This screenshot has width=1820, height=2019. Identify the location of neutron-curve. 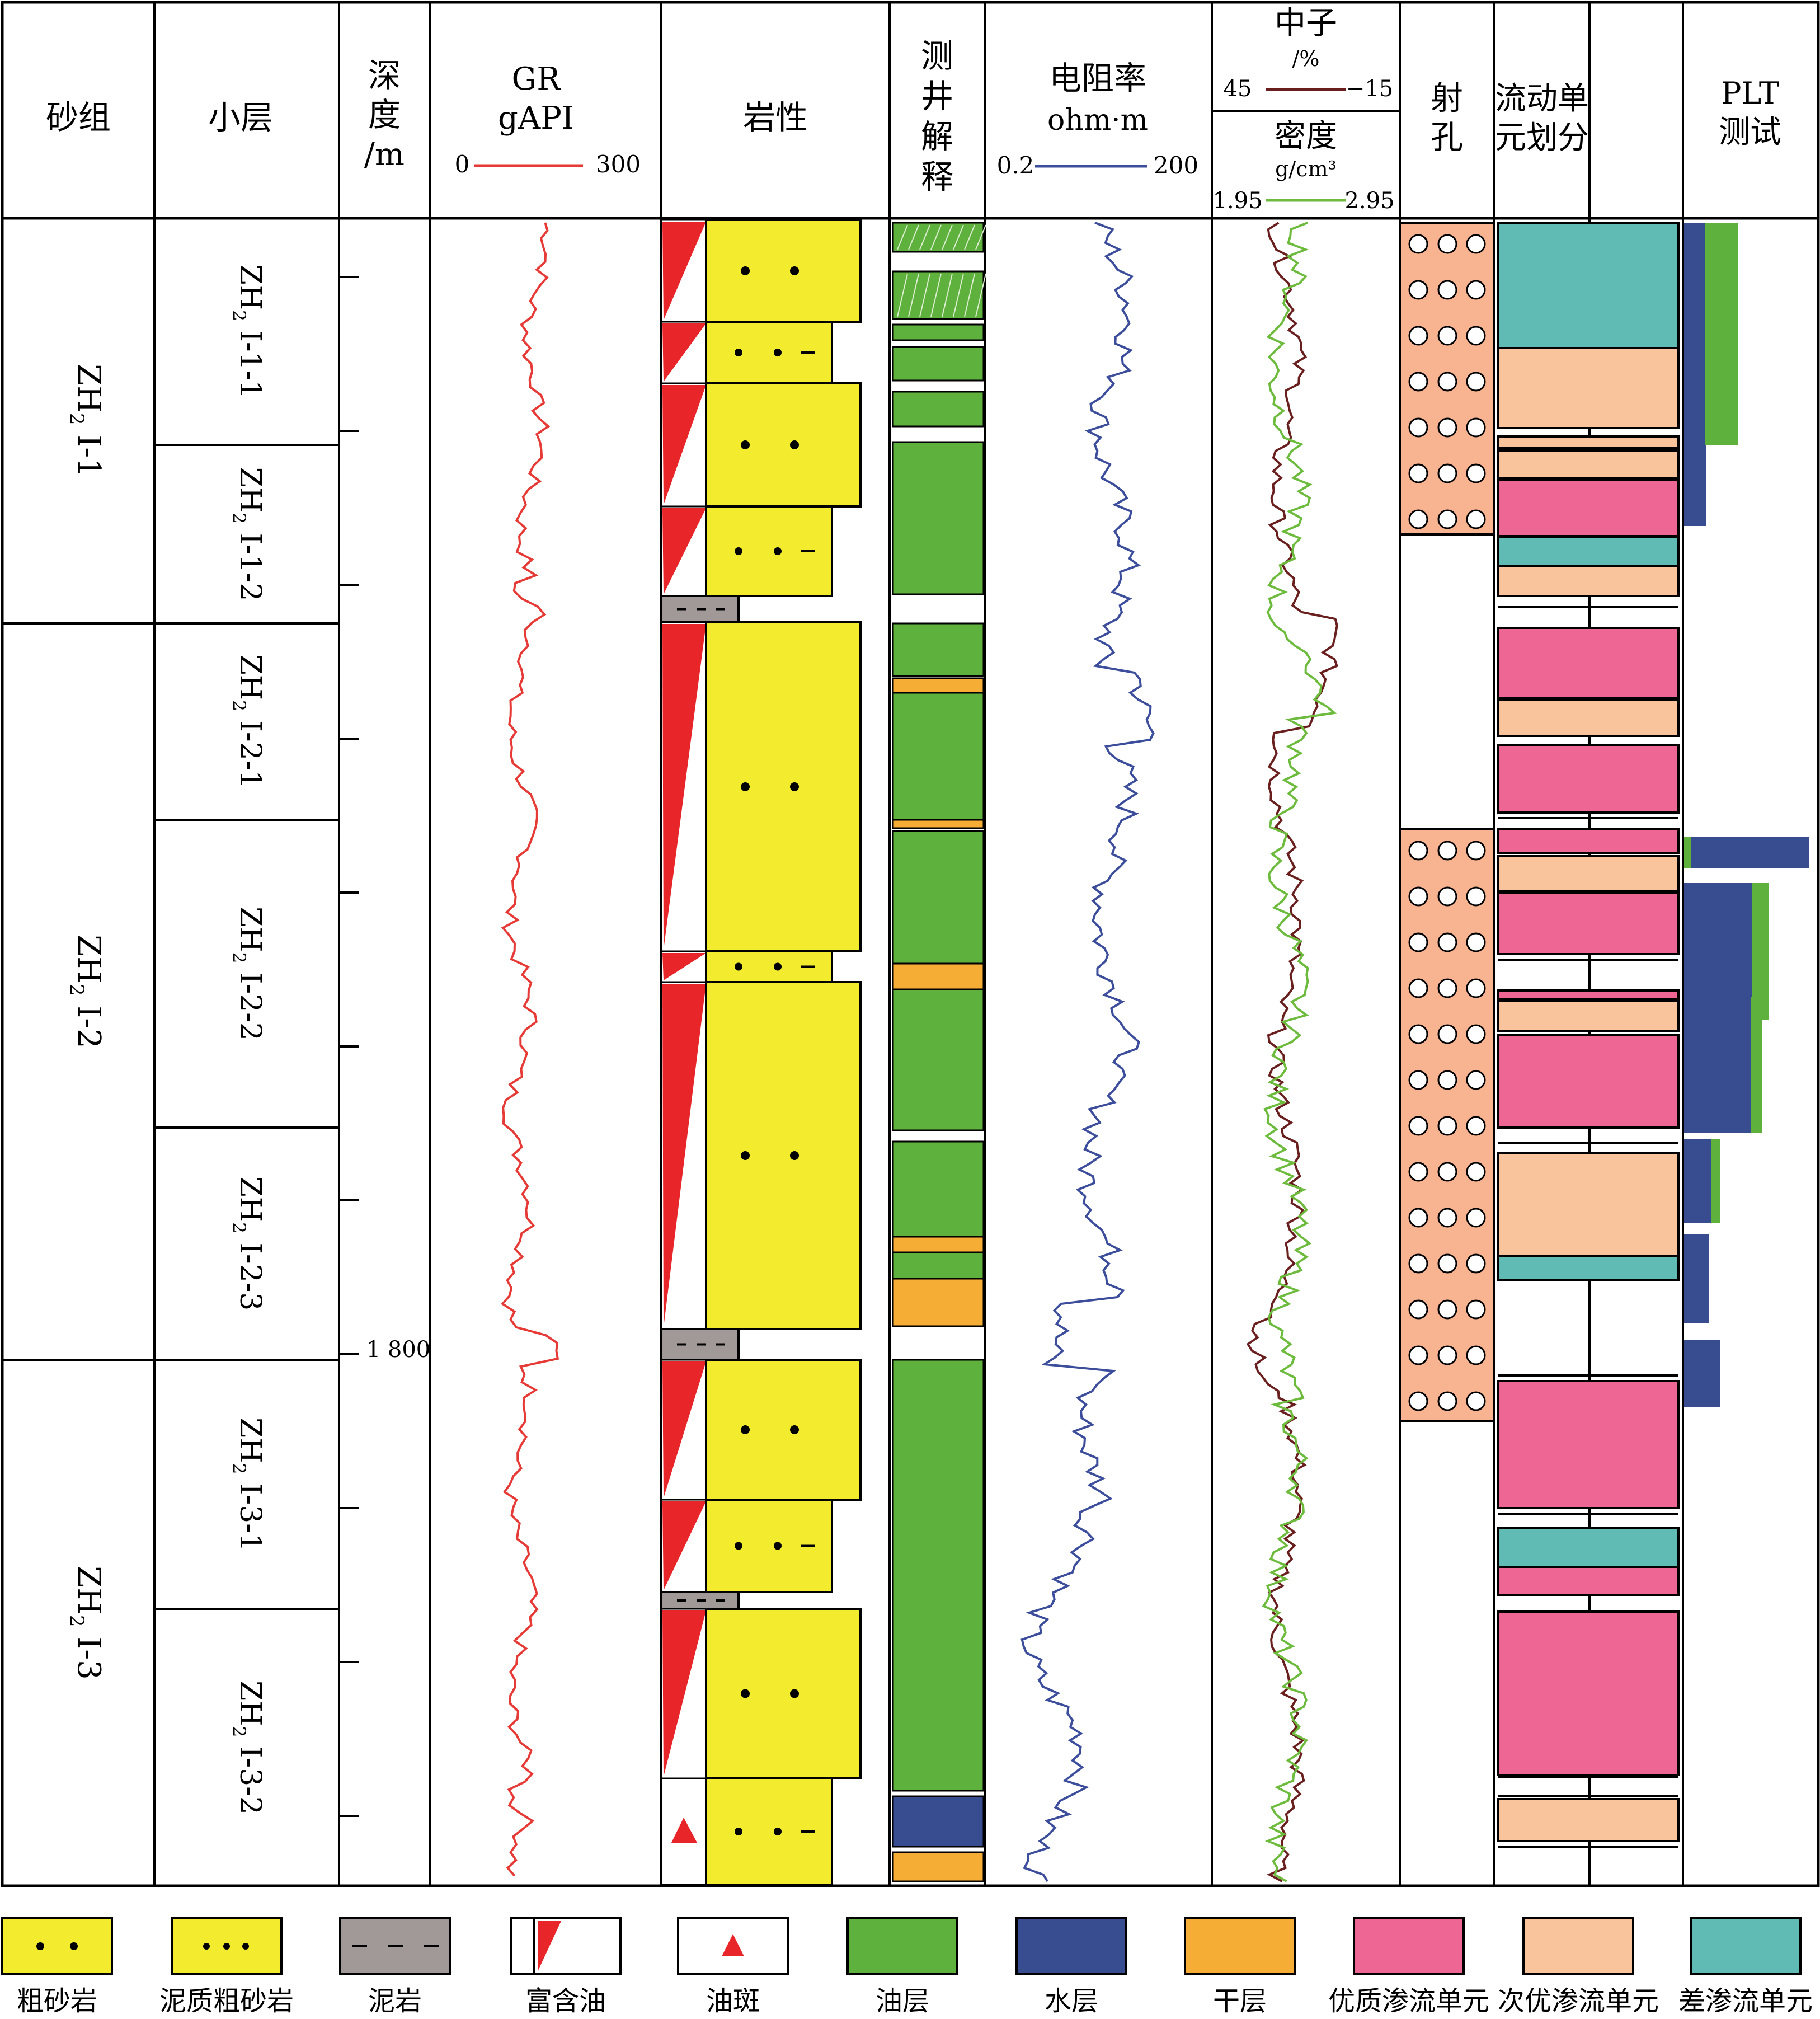
(1292, 1052).